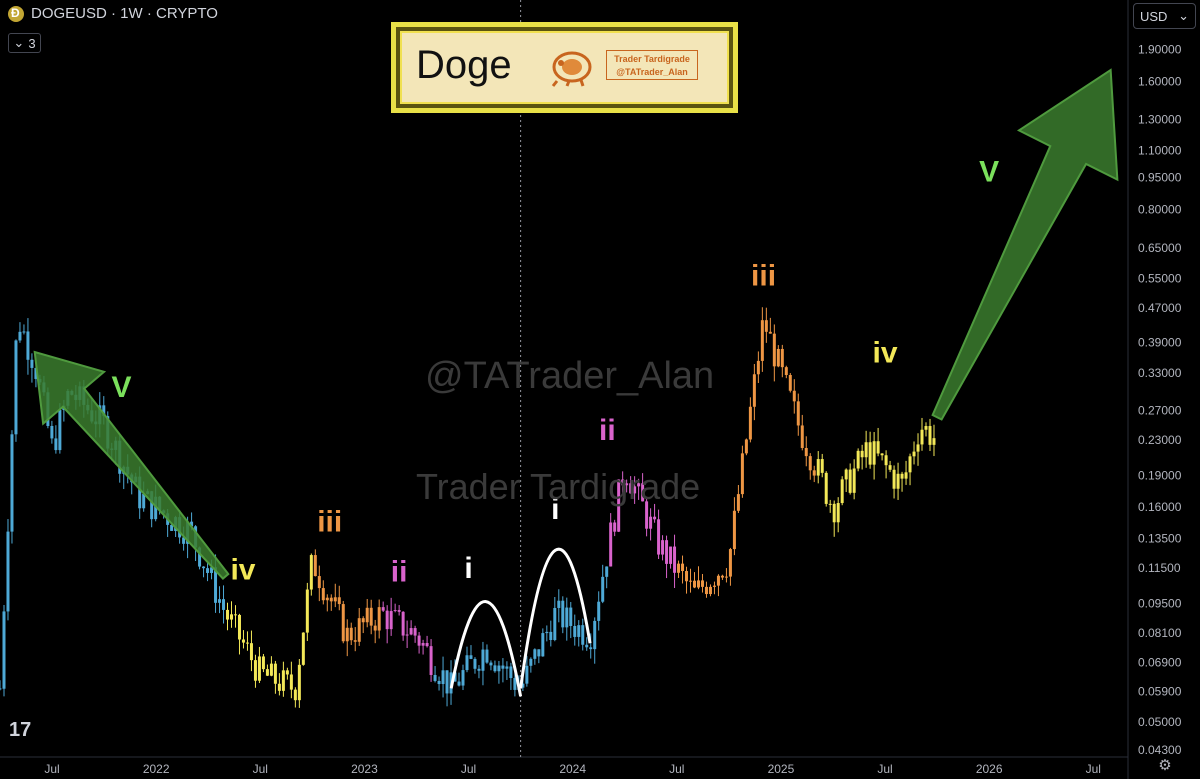 The height and width of the screenshot is (779, 1200). What do you see at coordinates (113, 13) in the screenshot?
I see `symbol-header: DOGEUSD · 1W · CRYPTO` at bounding box center [113, 13].